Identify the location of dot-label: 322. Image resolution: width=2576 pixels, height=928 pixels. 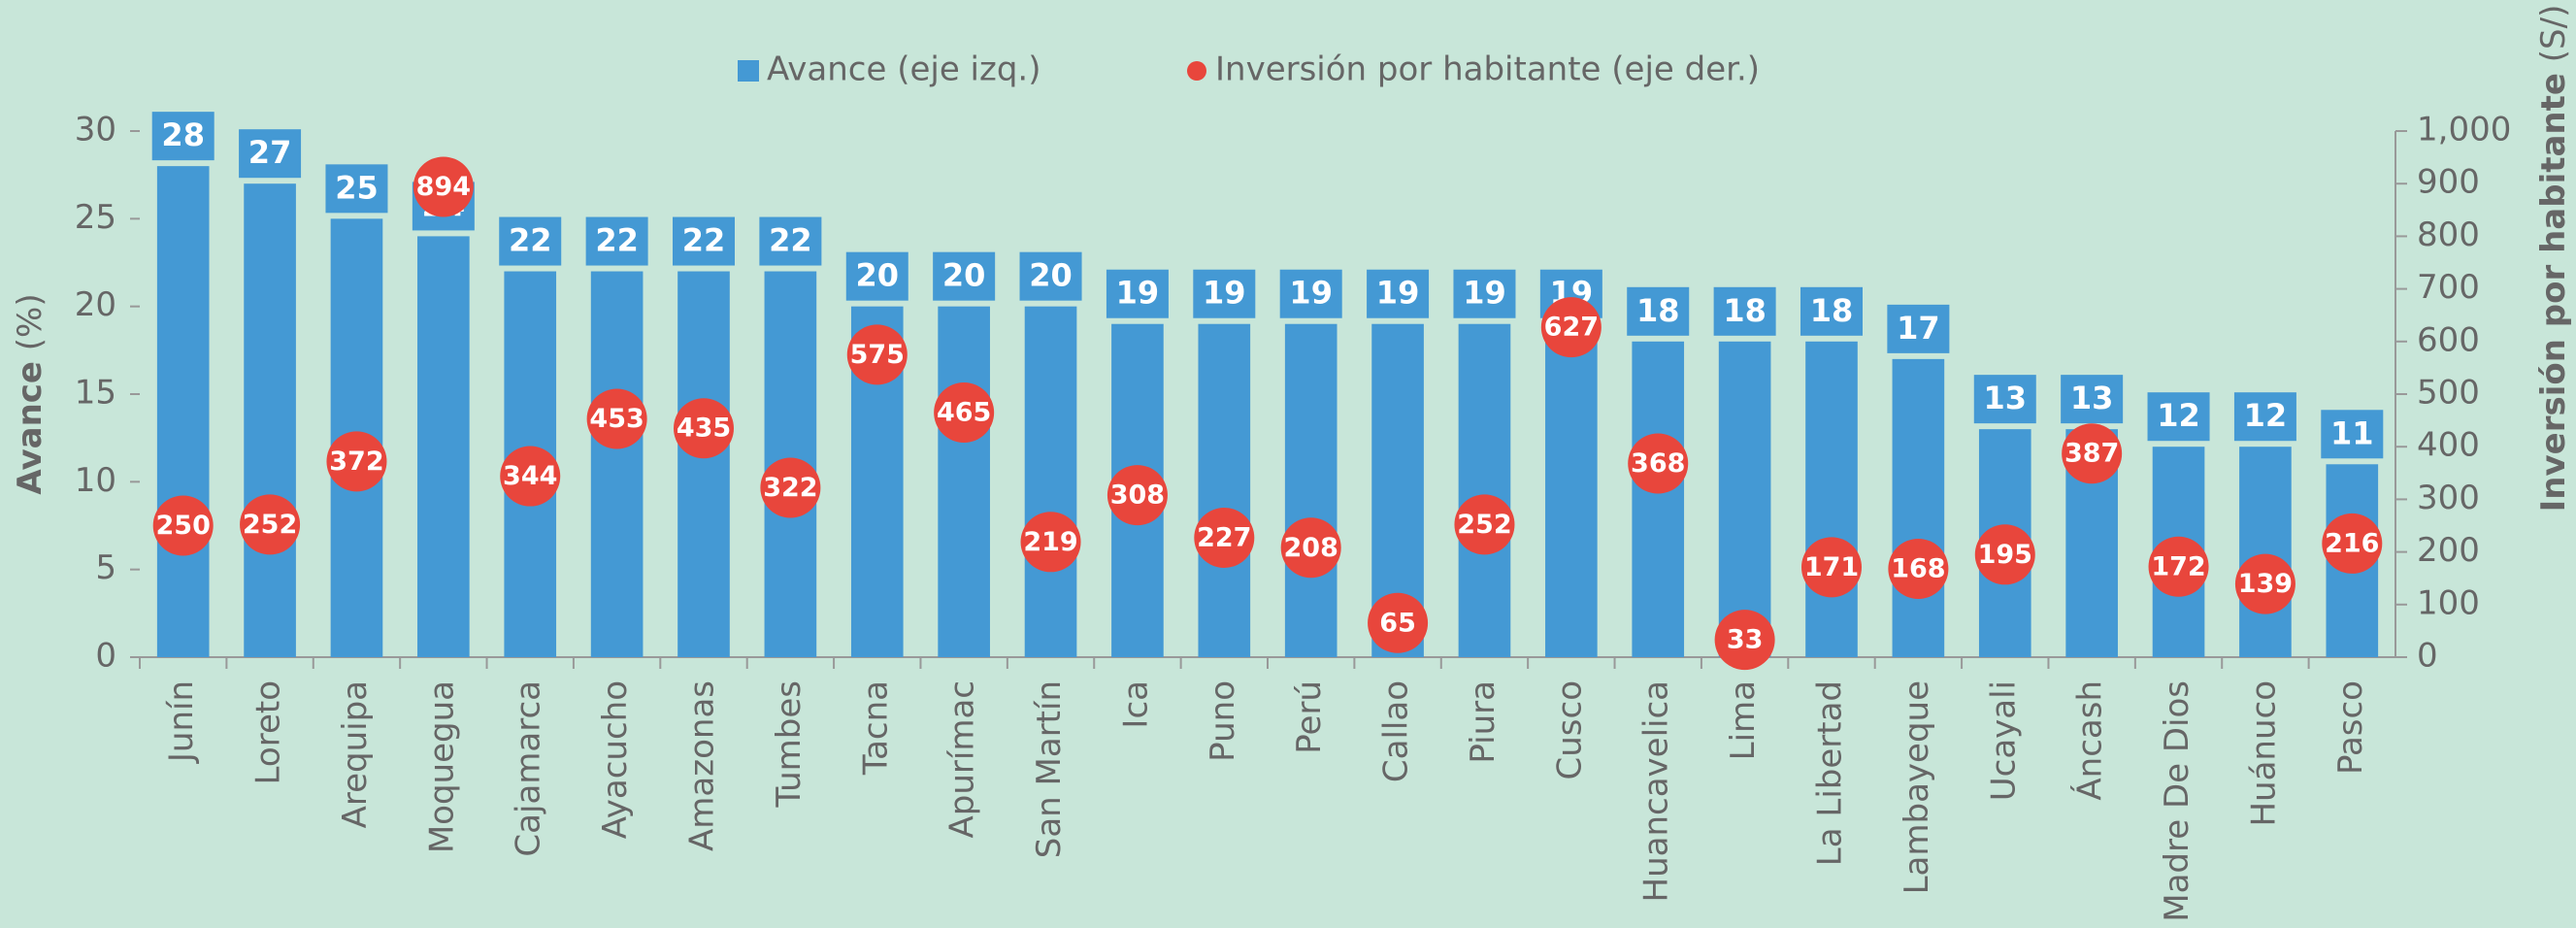
(790, 488).